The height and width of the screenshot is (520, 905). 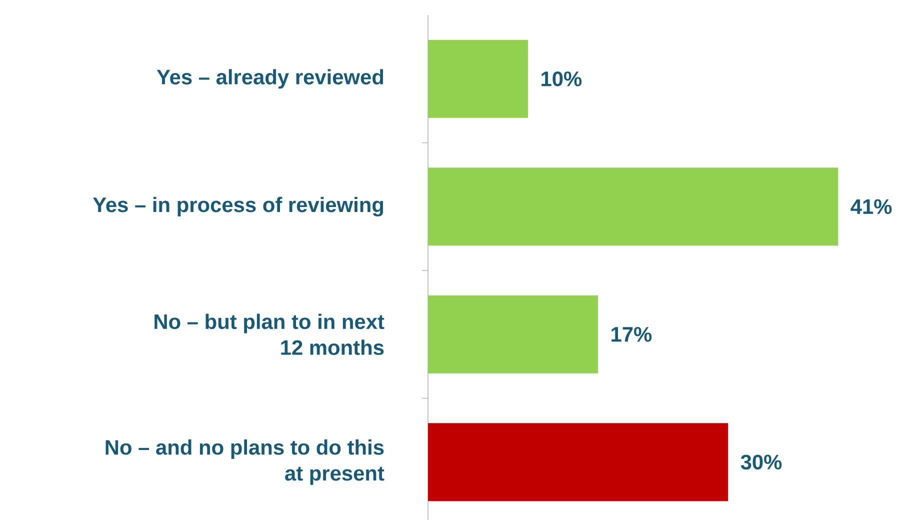 What do you see at coordinates (270, 79) in the screenshot?
I see `y-tick-label: Yes – already reviewed` at bounding box center [270, 79].